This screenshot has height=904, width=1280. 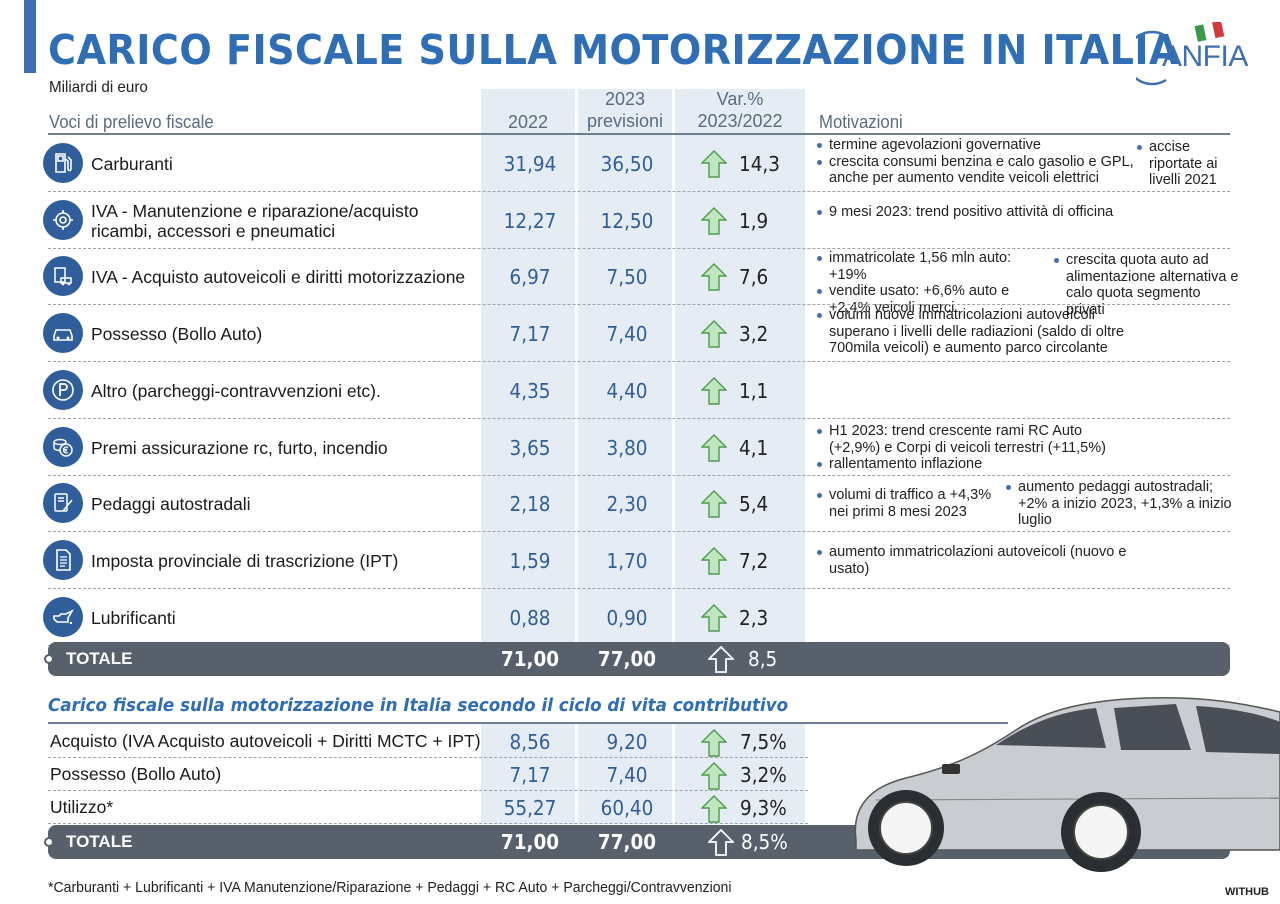 What do you see at coordinates (49, 659) in the screenshot?
I see `total-bullet` at bounding box center [49, 659].